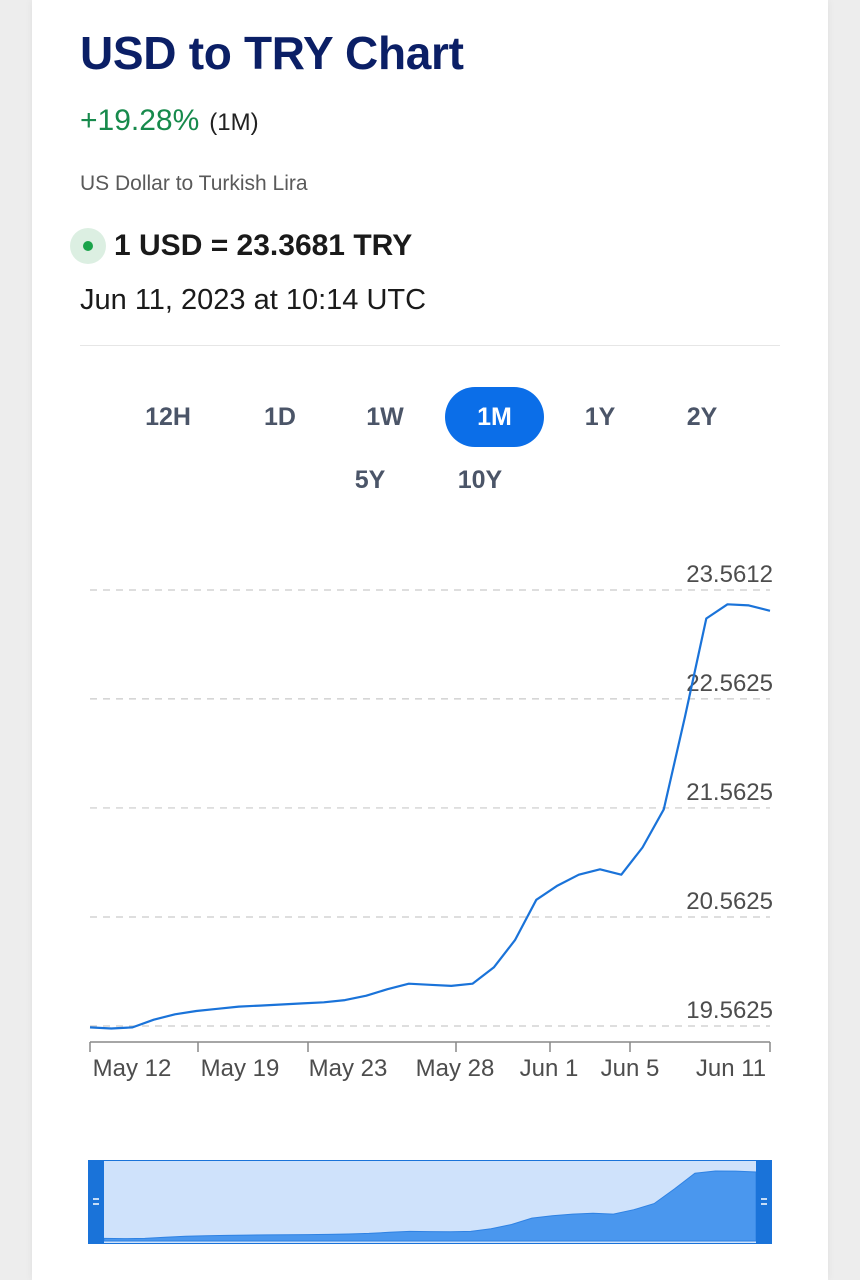 Image resolution: width=860 pixels, height=1280 pixels. I want to click on currency-pair-name: US Dollar to Turkish Lira, so click(194, 183).